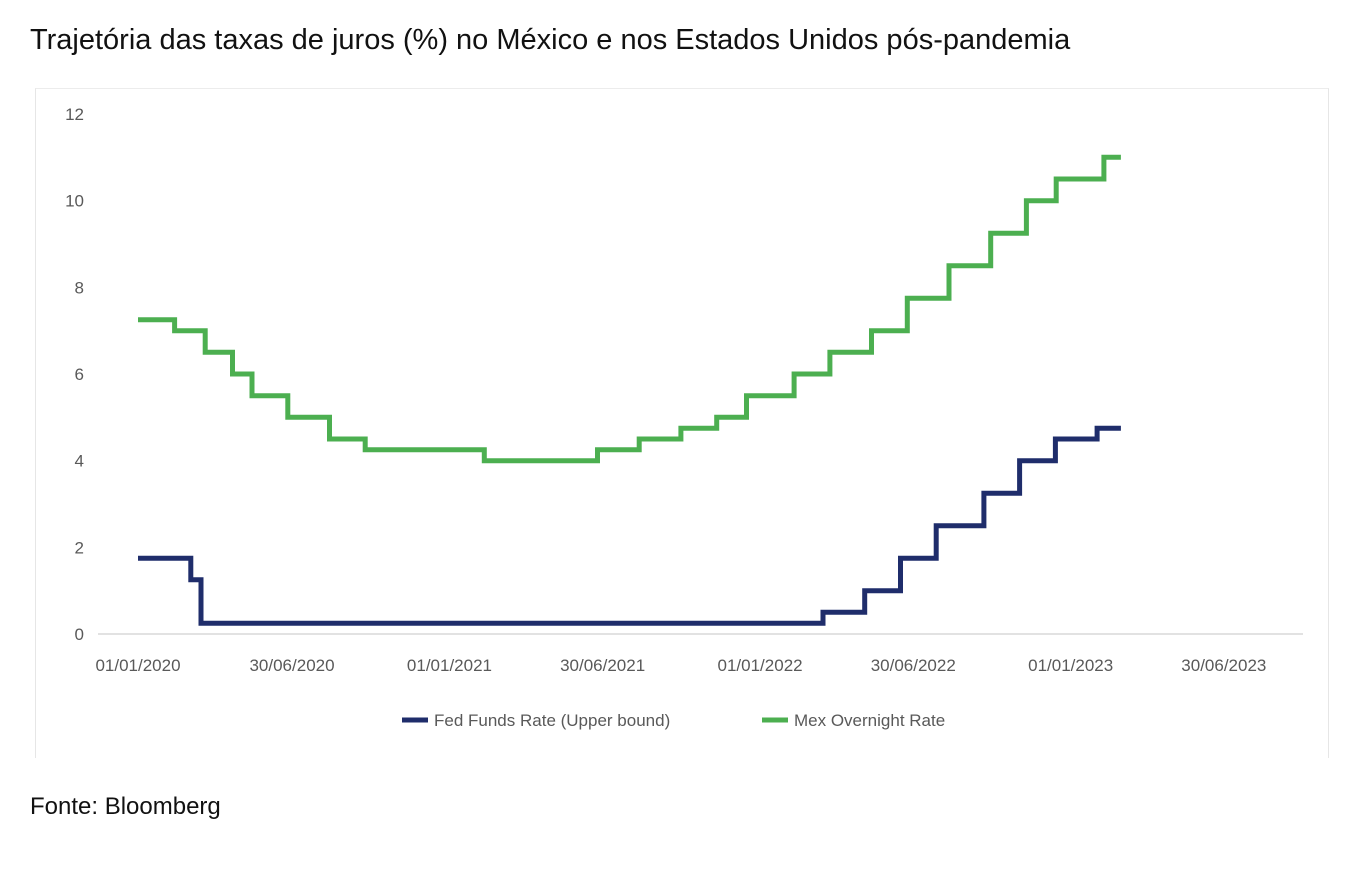 Image resolution: width=1372 pixels, height=876 pixels. Describe the element at coordinates (869, 720) in the screenshot. I see `legend-label-mex-overnight: Mex Overnight Rate` at that location.